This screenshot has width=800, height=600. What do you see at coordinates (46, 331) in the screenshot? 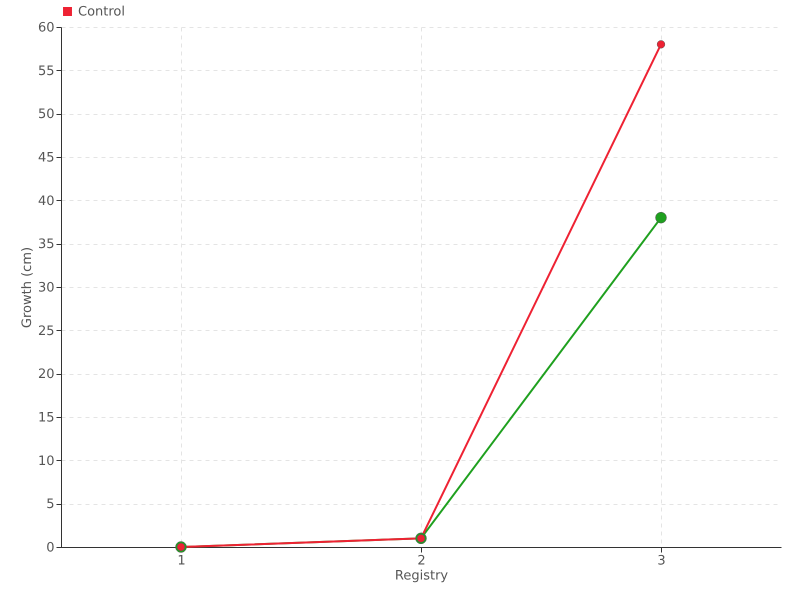
I see `y-tick-label: 25` at bounding box center [46, 331].